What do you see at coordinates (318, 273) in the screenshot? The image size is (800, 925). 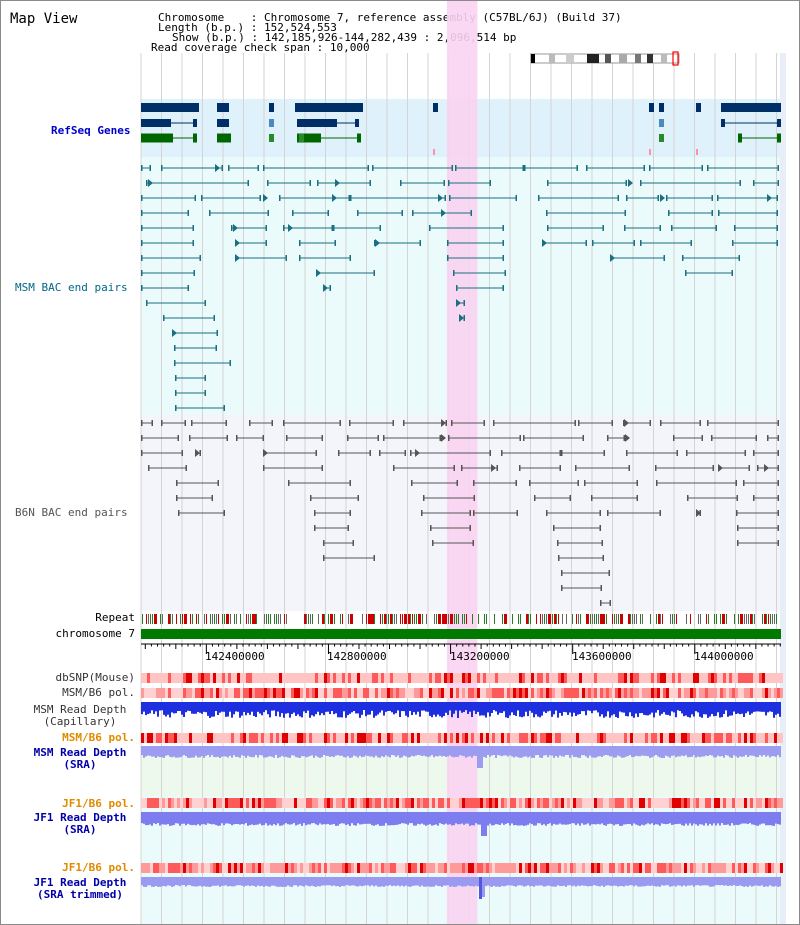 I see `msm-pair-arrow` at bounding box center [318, 273].